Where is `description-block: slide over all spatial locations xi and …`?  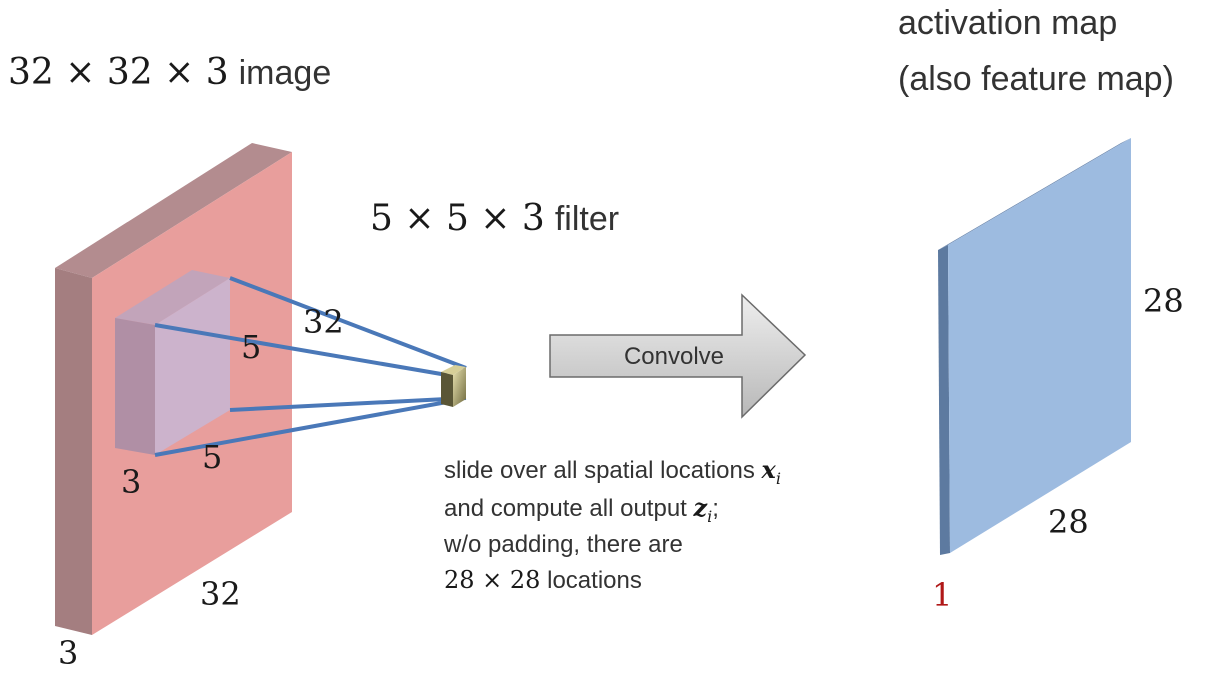
description-block: slide over all spatial locations xi and … is located at coordinates (612, 524).